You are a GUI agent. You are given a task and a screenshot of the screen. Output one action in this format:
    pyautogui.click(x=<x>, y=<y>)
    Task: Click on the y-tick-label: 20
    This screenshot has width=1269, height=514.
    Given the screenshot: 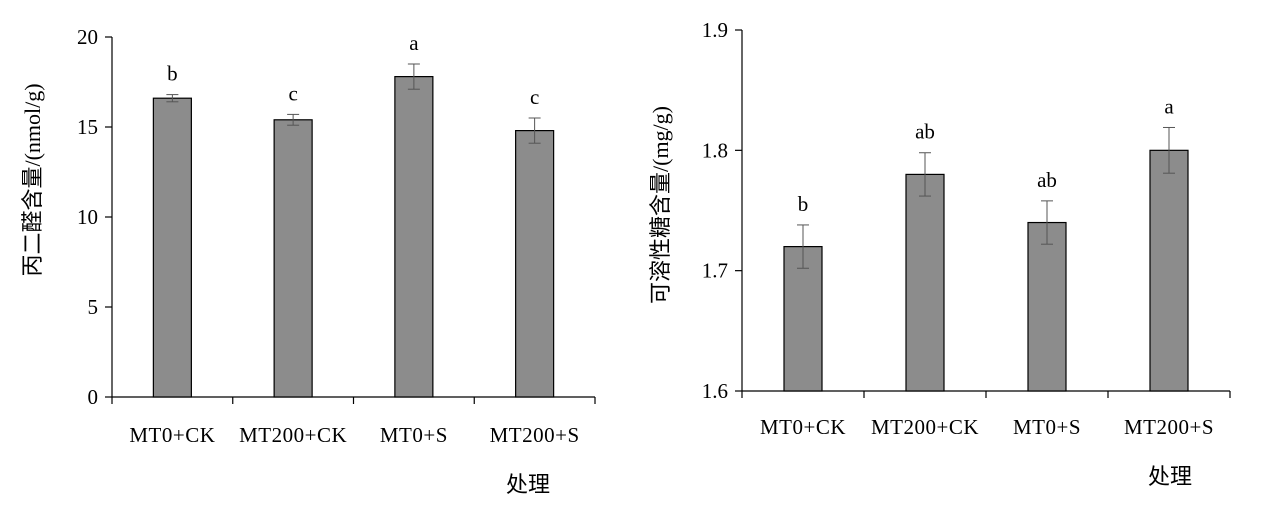 What is the action you would take?
    pyautogui.click(x=87, y=37)
    